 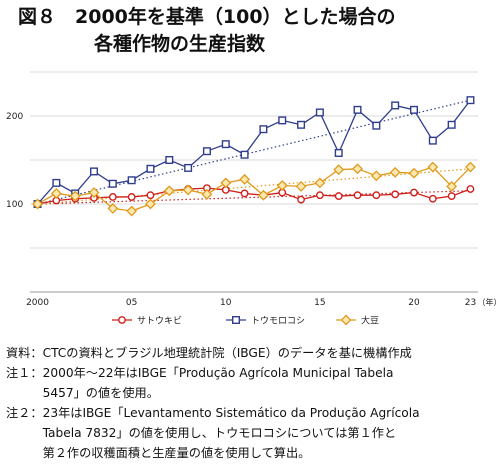 I want to click on note-source: 資料： CTCの資料とブラジル地理統計院（IBGE）のデータを基に機構作成, so click(x=251, y=353).